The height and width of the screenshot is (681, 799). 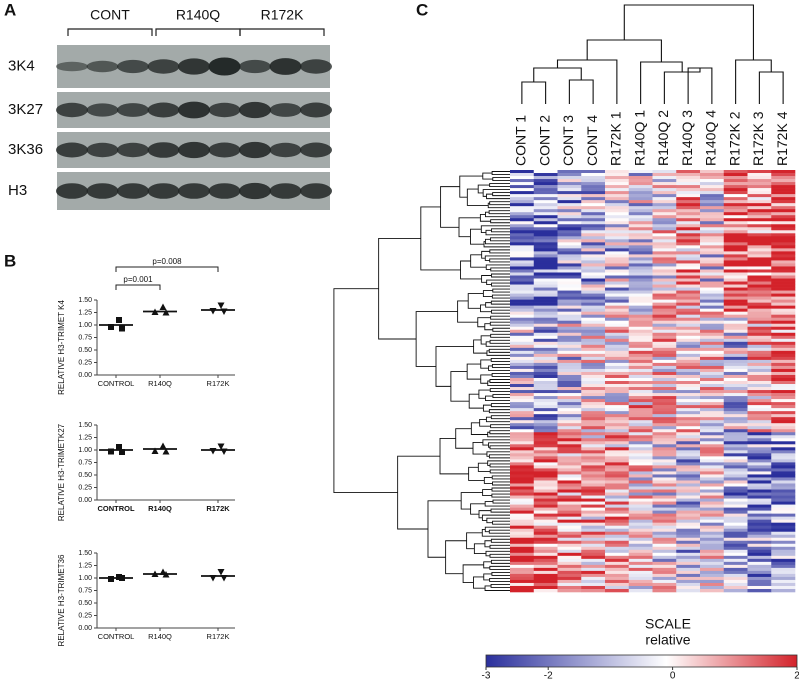 What do you see at coordinates (85, 425) in the screenshot?
I see `y-tick-label: 1.50` at bounding box center [85, 425].